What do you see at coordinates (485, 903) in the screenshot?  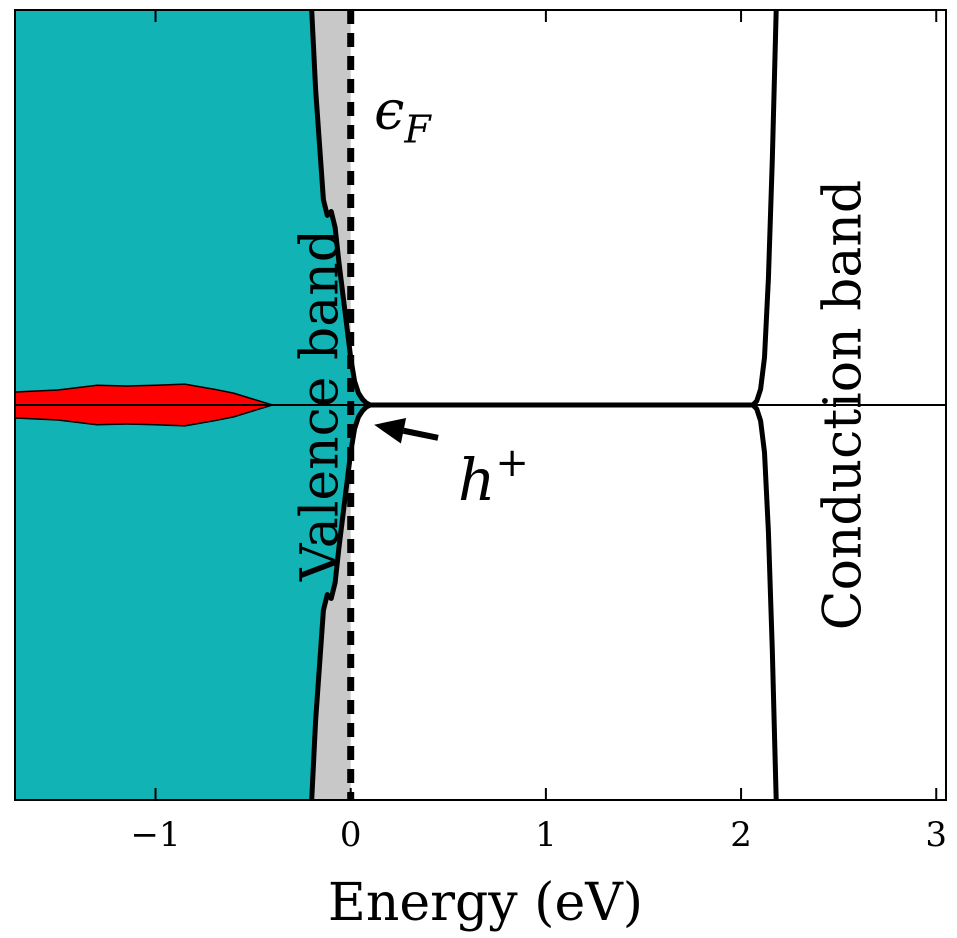 I see `x-axis-title: Energy (eV)` at bounding box center [485, 903].